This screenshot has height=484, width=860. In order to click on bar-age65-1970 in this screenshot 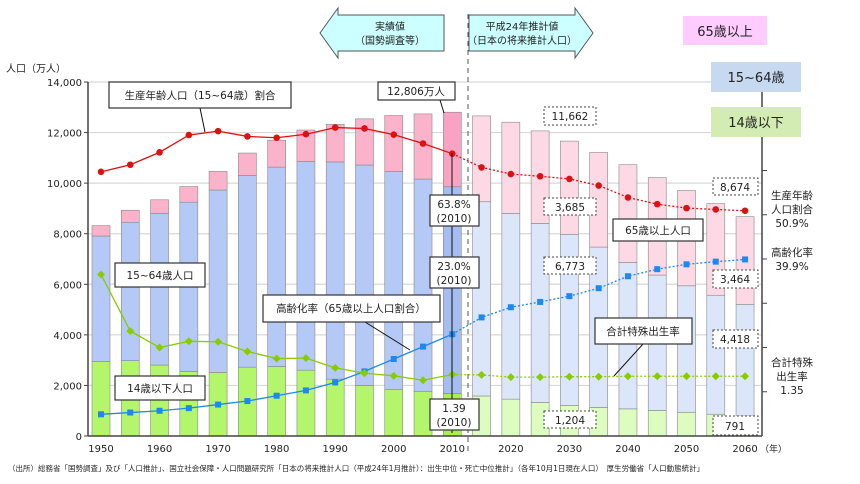, I will do `click(218, 181)`.